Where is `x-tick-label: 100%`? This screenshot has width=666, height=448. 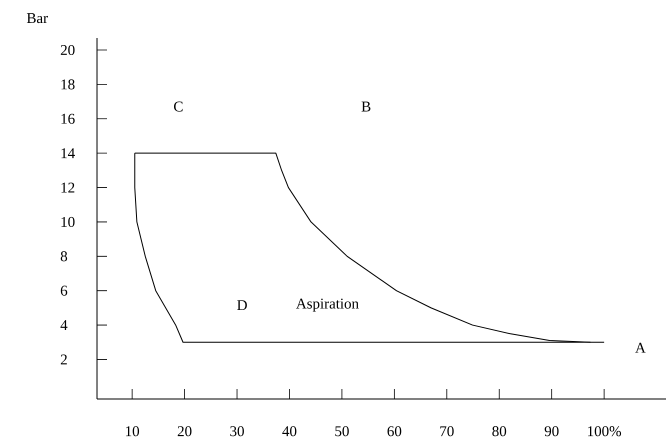
x-tick-label: 100% is located at coordinates (605, 431).